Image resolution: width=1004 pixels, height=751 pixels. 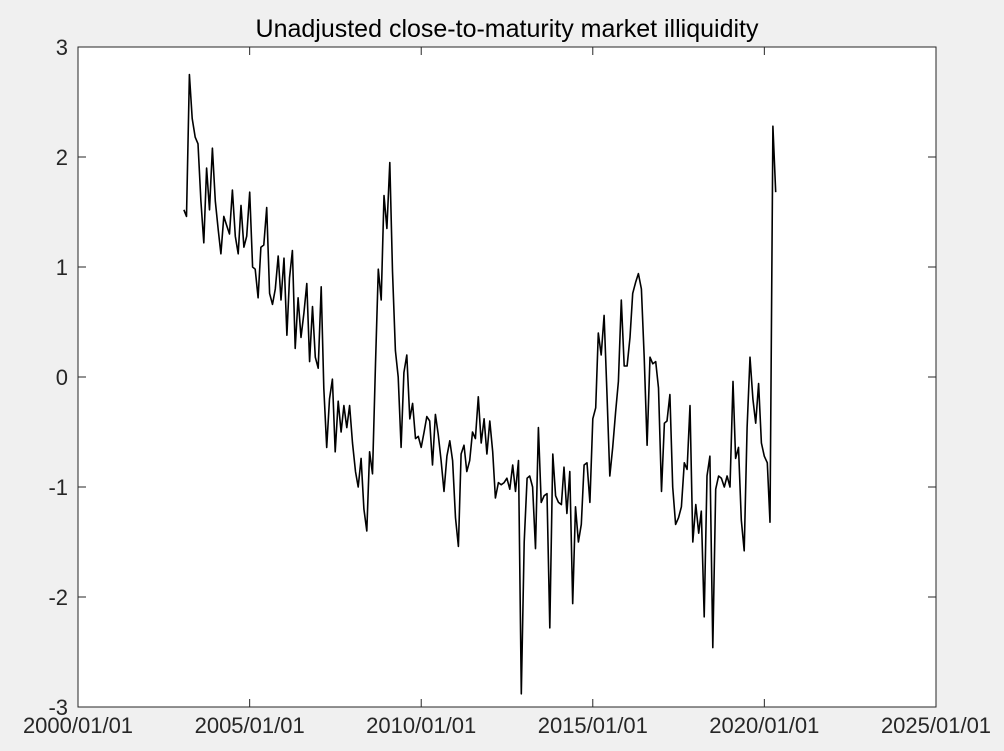 What do you see at coordinates (58, 707) in the screenshot?
I see `y-tick-label: -3` at bounding box center [58, 707].